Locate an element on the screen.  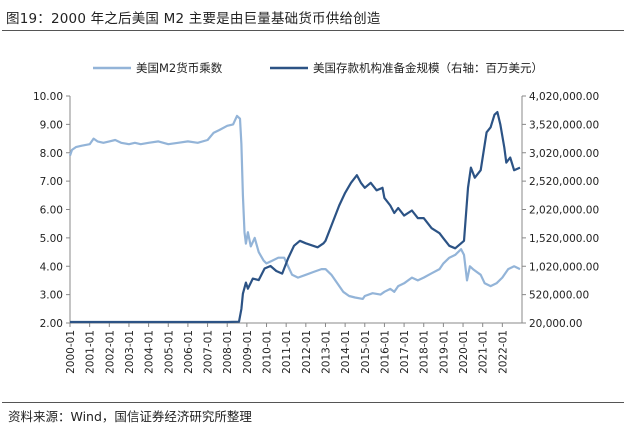
x-tick-label: 2000-01 is located at coordinates (71, 352).